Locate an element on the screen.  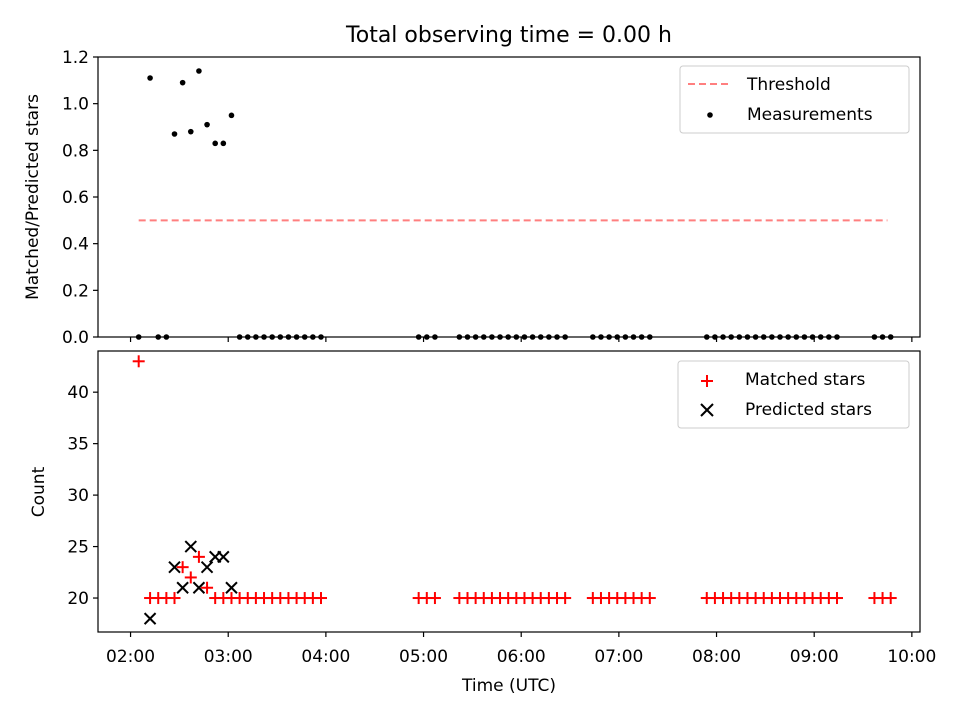
top-y-ticks: 0.0 0.2 0.4 0.6 0.8 1.0 1.2 is located at coordinates (80, 198).